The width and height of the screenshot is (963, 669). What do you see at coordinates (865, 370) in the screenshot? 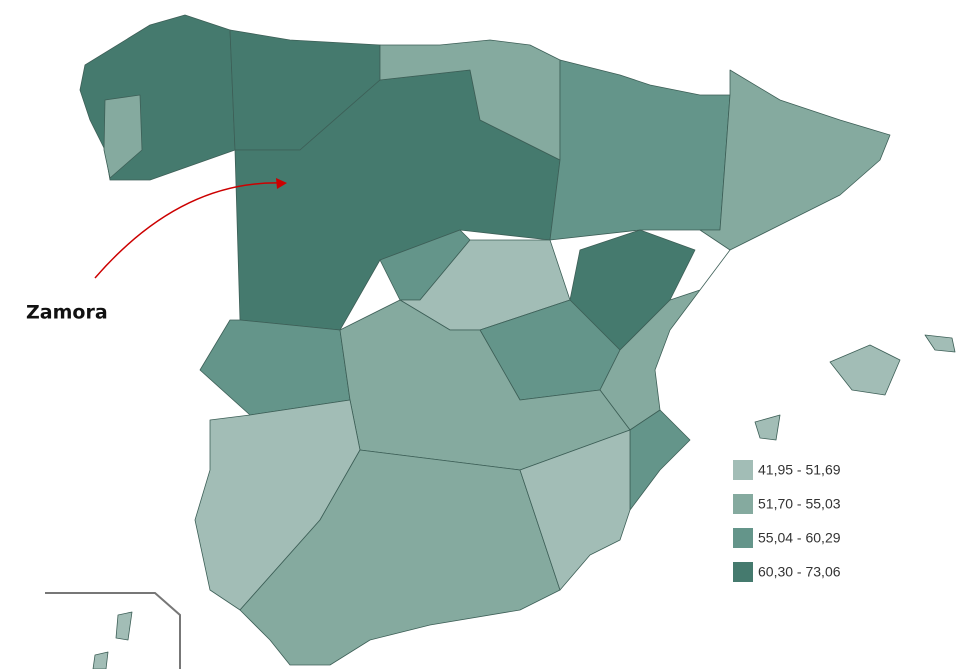
I see `mallorca` at bounding box center [865, 370].